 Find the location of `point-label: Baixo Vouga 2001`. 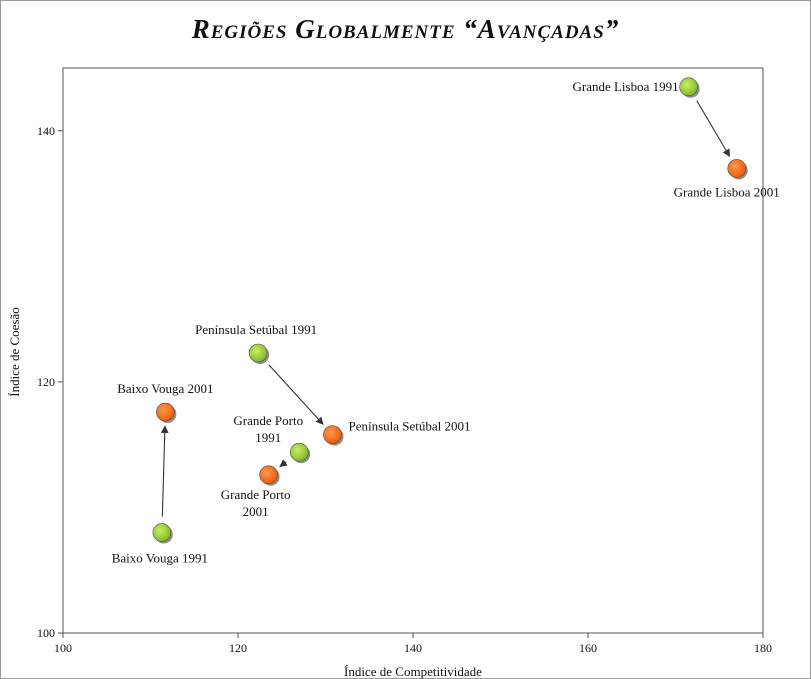

point-label: Baixo Vouga 2001 is located at coordinates (165, 388).